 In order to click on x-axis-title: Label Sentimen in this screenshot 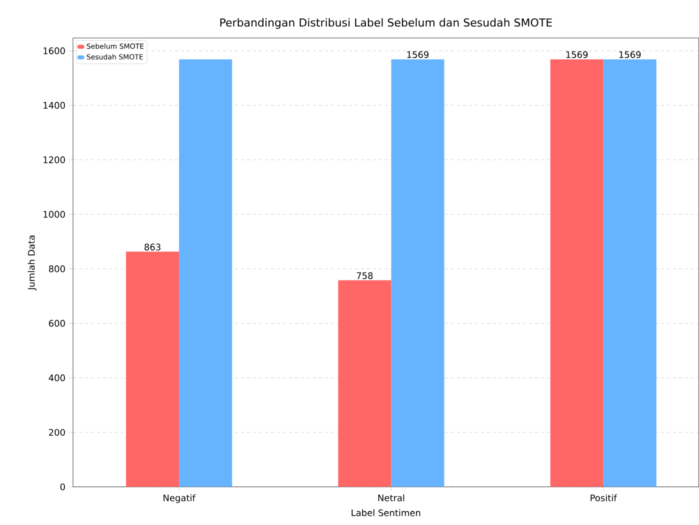, I will do `click(386, 512)`.